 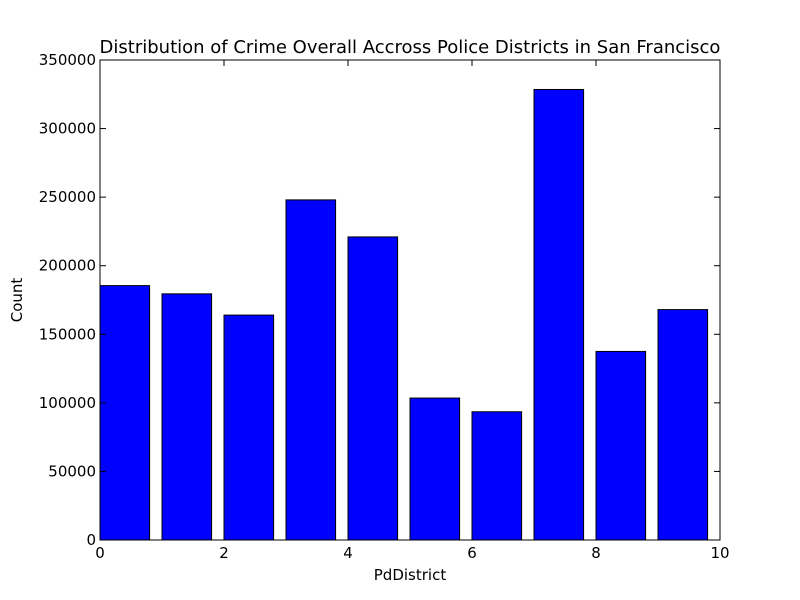 What do you see at coordinates (100, 553) in the screenshot?
I see `x-tick-label-0: 0` at bounding box center [100, 553].